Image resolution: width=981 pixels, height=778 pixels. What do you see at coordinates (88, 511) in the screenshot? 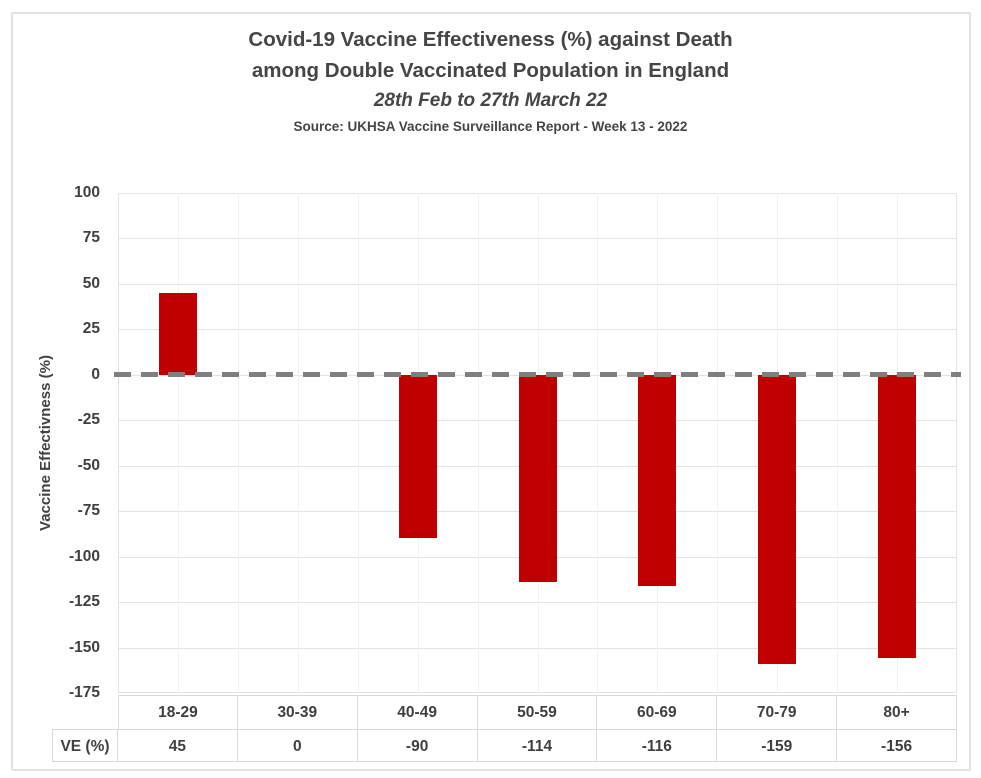
I see `y-tick-label: -75` at bounding box center [88, 511].